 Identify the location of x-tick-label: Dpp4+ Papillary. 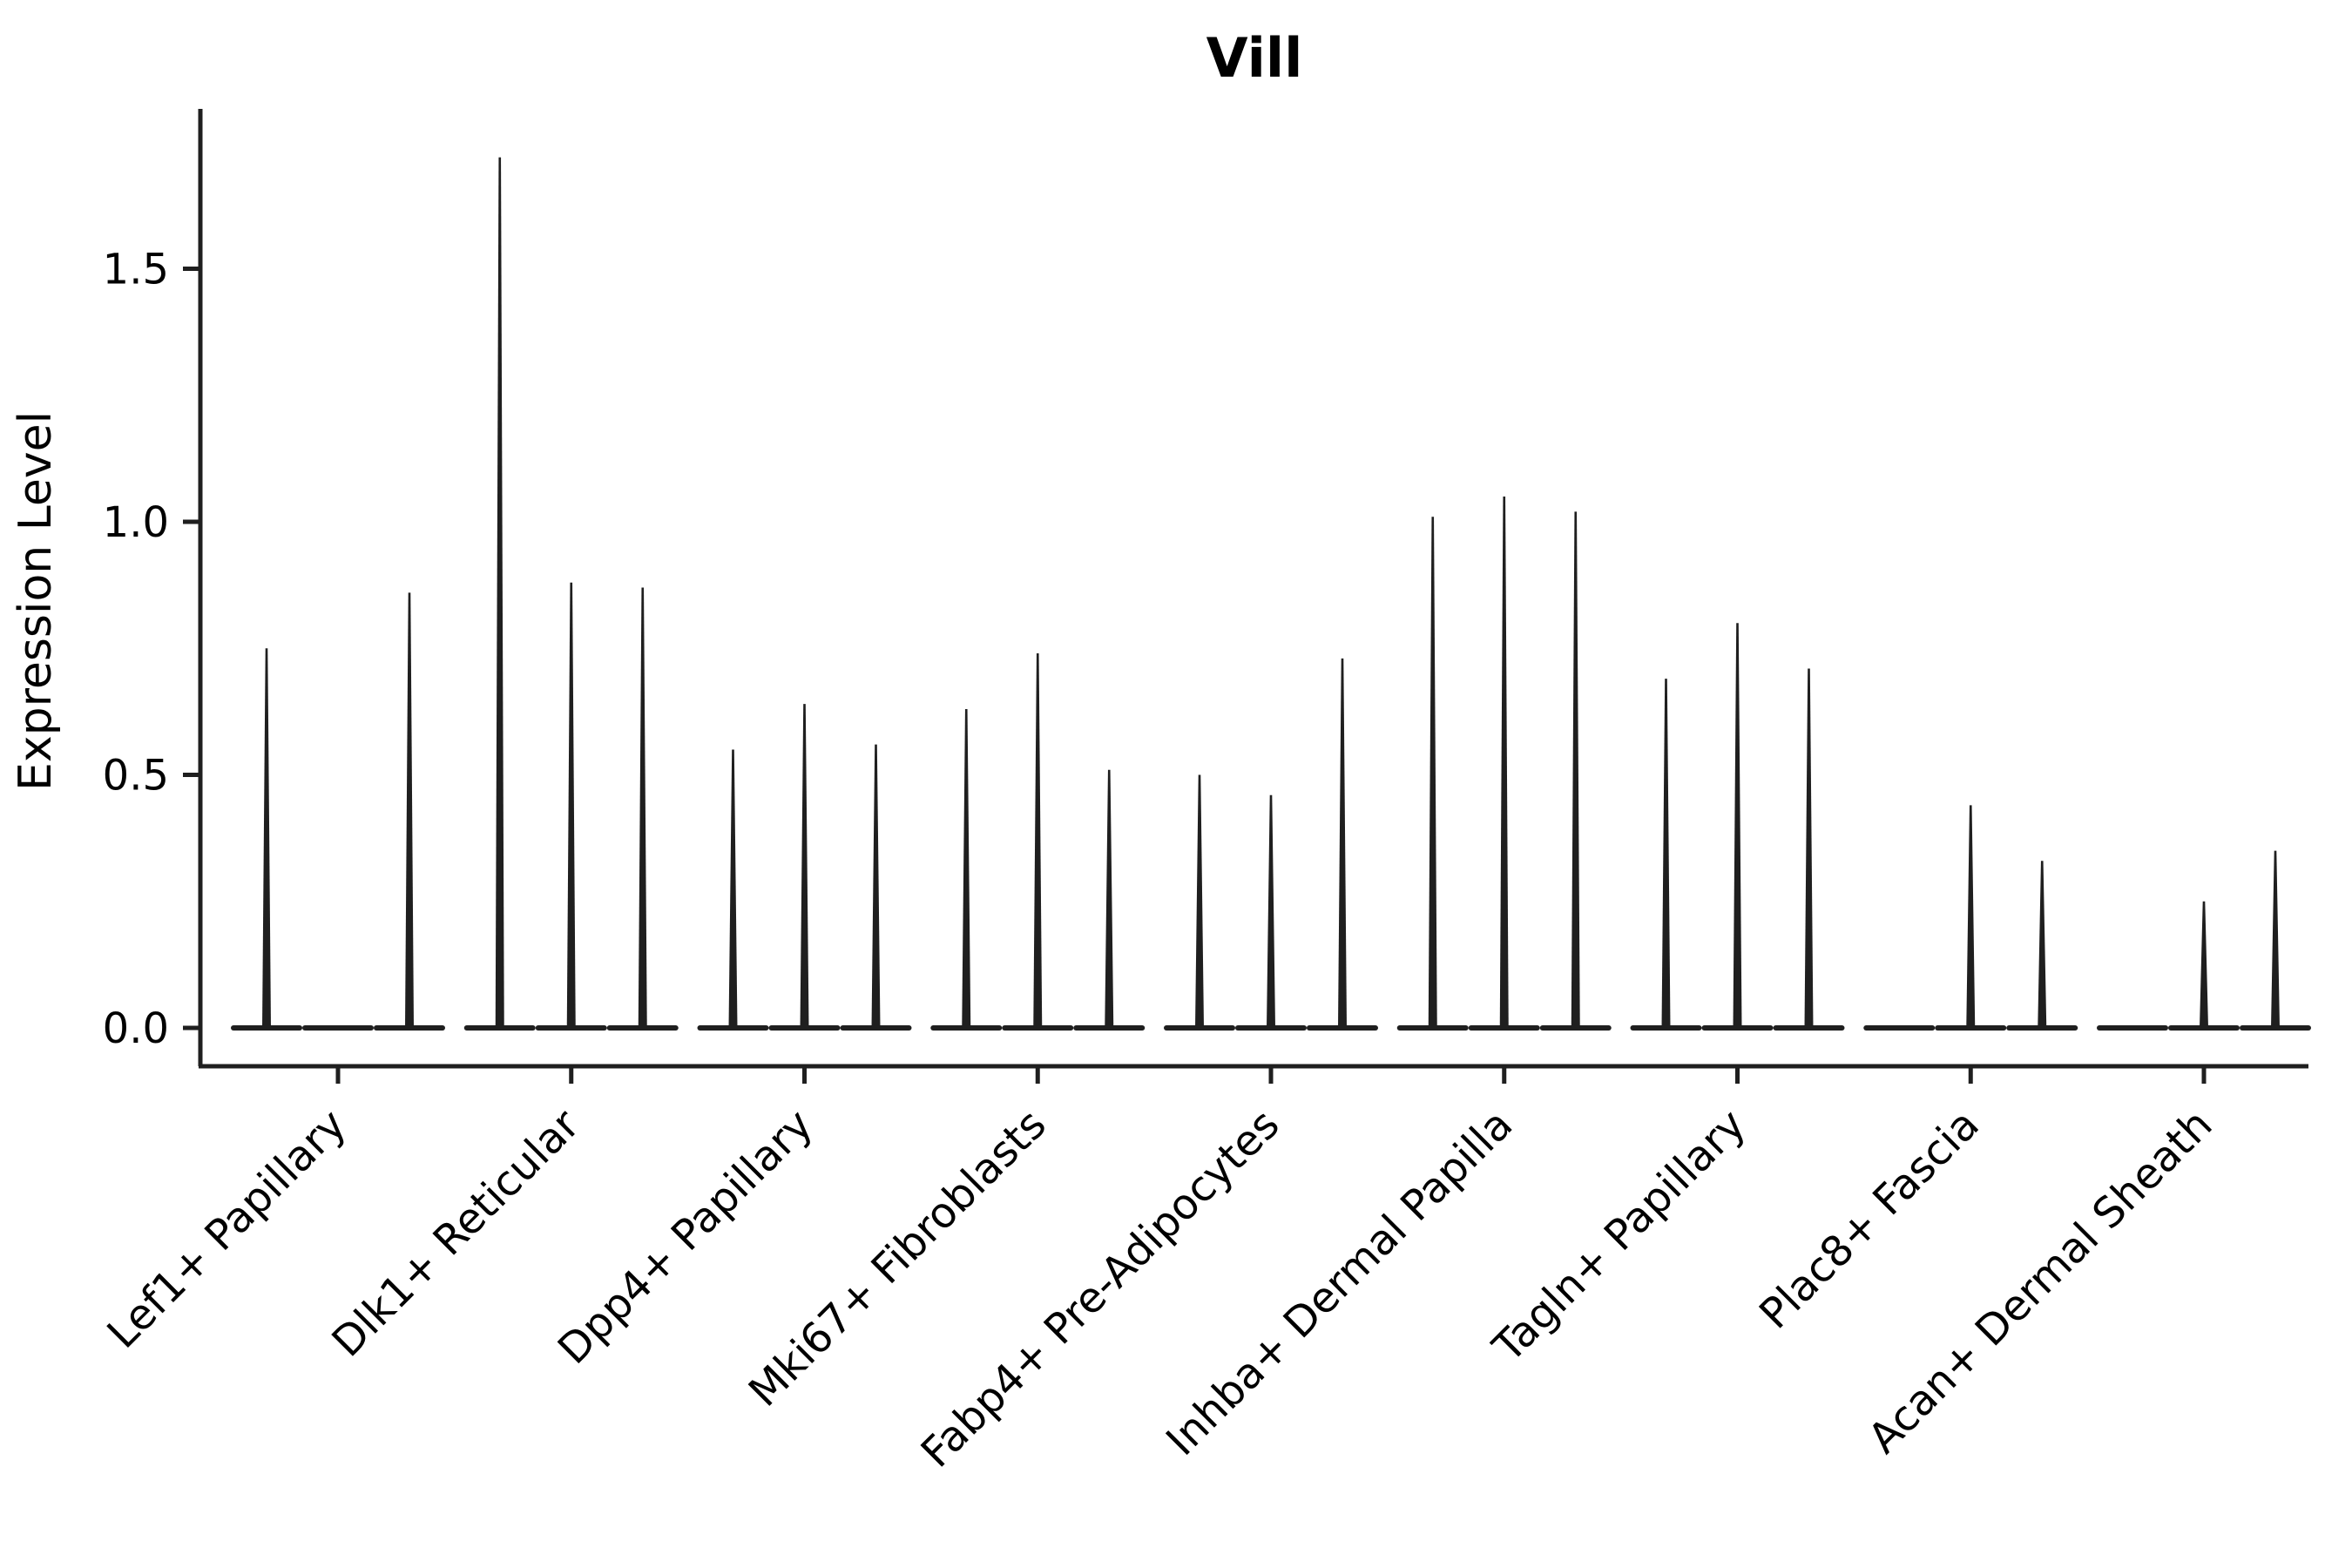
(685, 1237).